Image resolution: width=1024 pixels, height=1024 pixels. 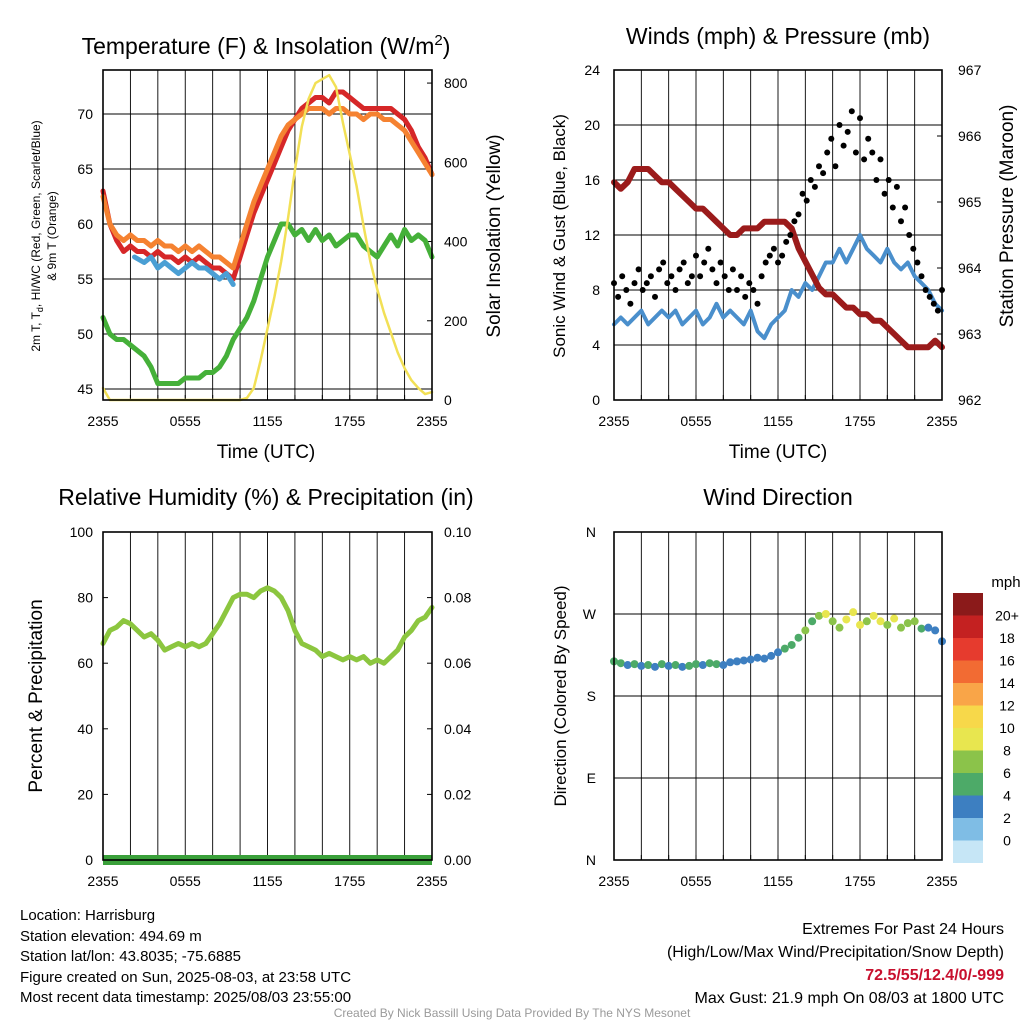 I want to click on y2-tick-label: 0, so click(x=448, y=400).